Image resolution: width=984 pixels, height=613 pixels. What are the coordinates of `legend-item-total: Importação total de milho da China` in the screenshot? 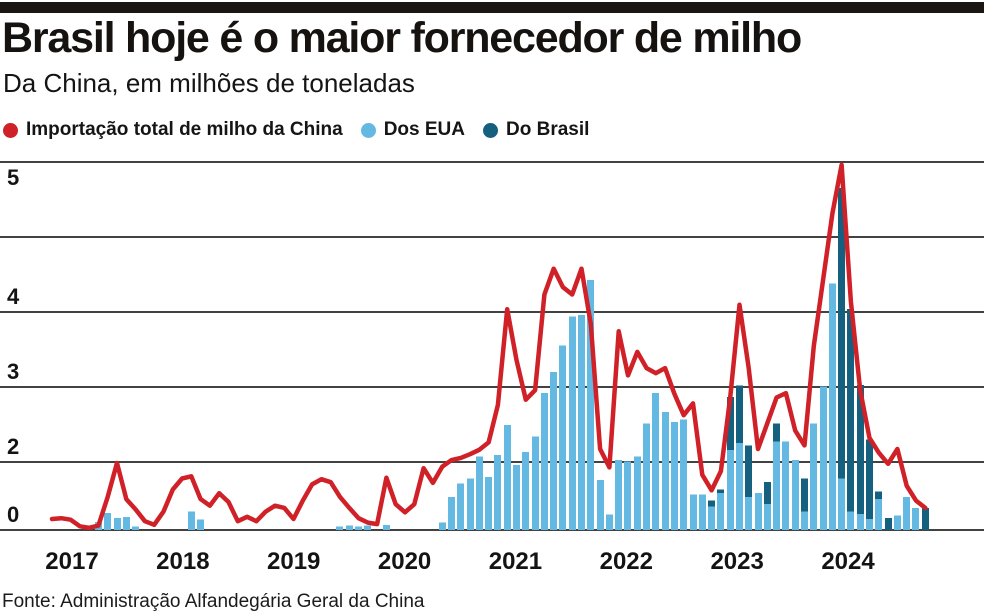 It's located at (173, 130).